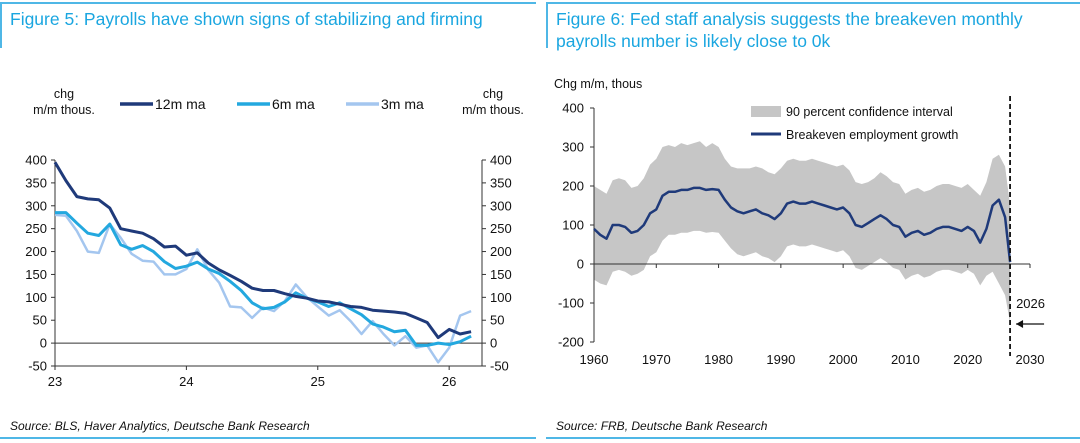 This screenshot has height=443, width=1080. What do you see at coordinates (36, 205) in the screenshot?
I see `y-tick-label-left: 300` at bounding box center [36, 205].